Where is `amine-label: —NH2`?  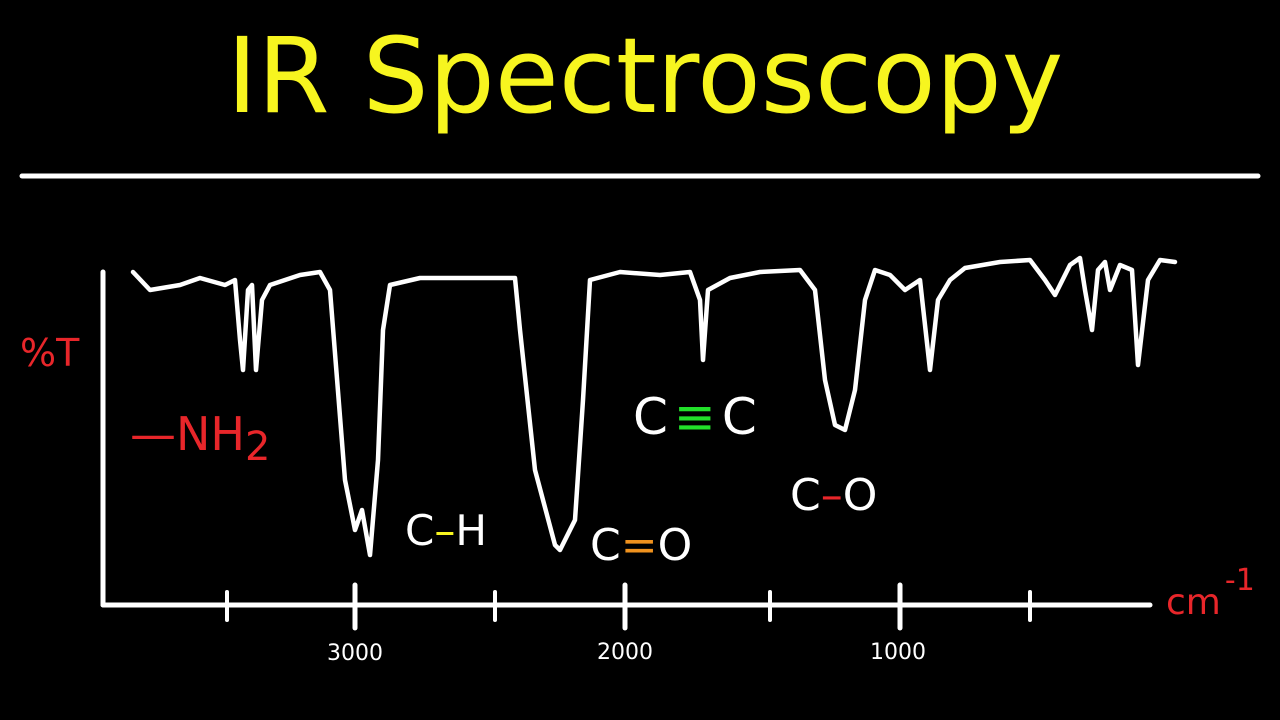 amine-label: —NH2 is located at coordinates (200, 438).